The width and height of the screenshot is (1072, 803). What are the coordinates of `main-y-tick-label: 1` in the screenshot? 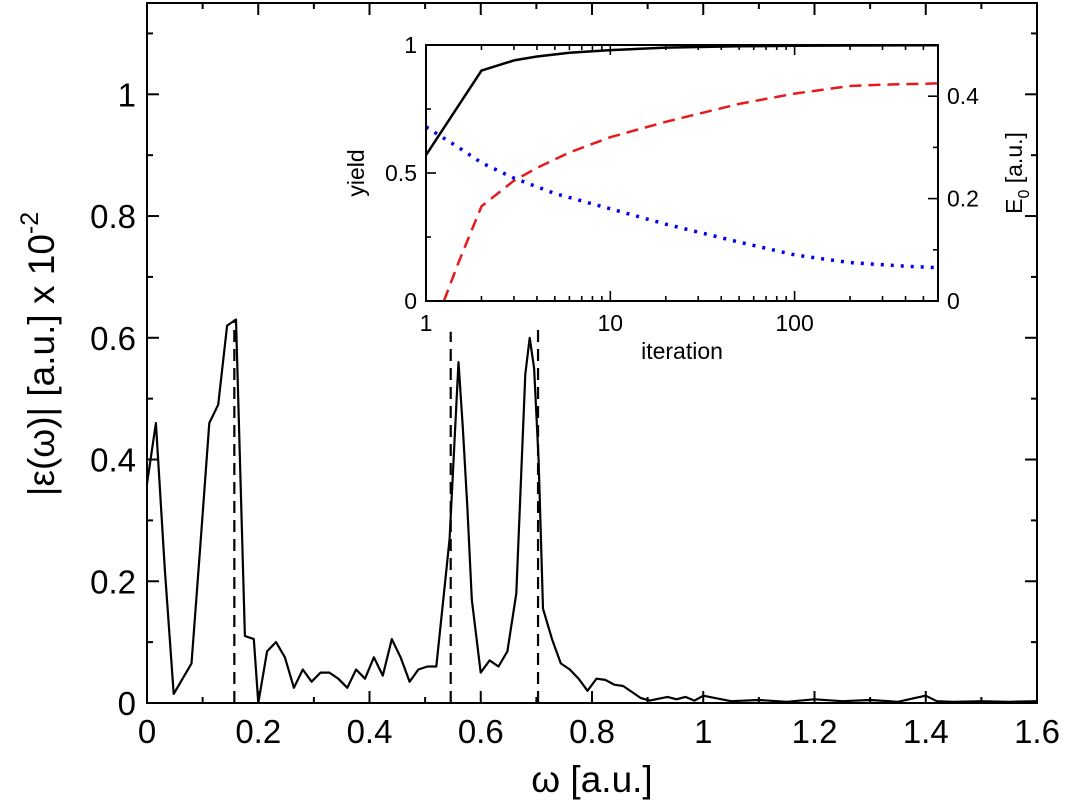 It's located at (127, 94).